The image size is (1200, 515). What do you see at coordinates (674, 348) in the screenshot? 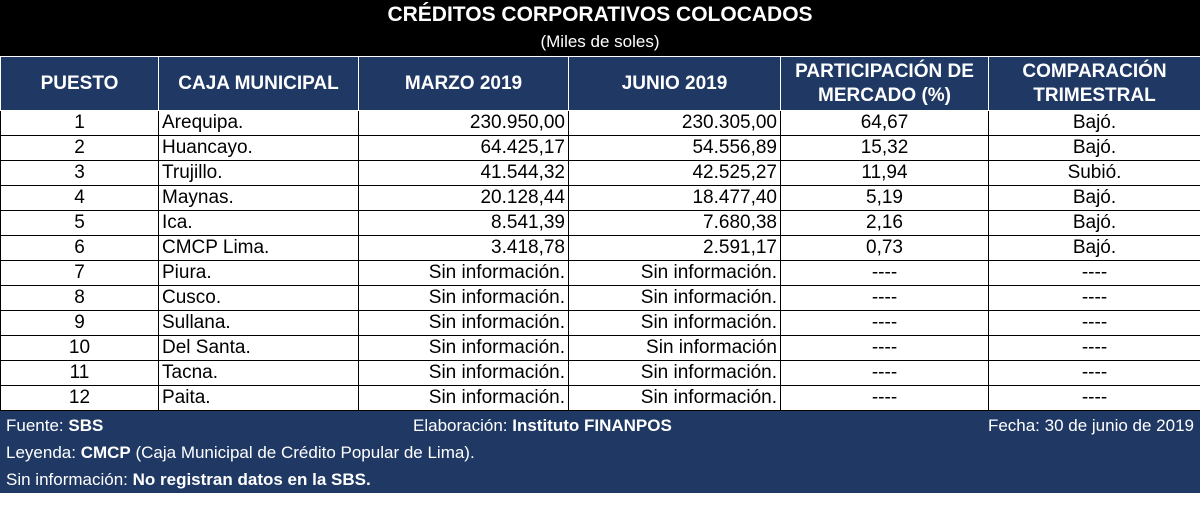
I see `cell-junio: Sin información` at bounding box center [674, 348].